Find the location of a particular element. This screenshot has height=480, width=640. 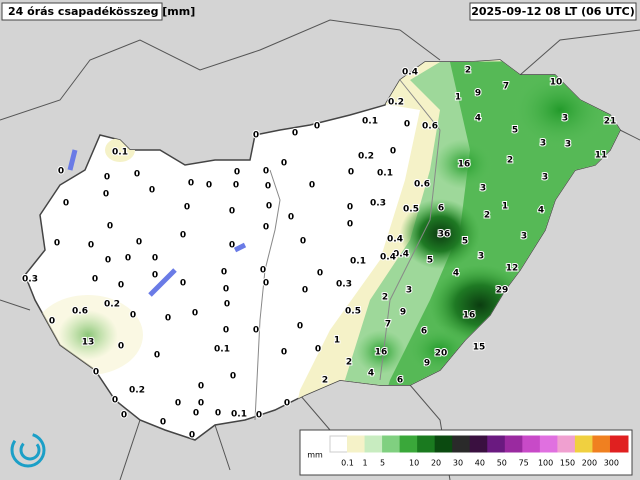

station-value: 0.5 is located at coordinates (411, 210).